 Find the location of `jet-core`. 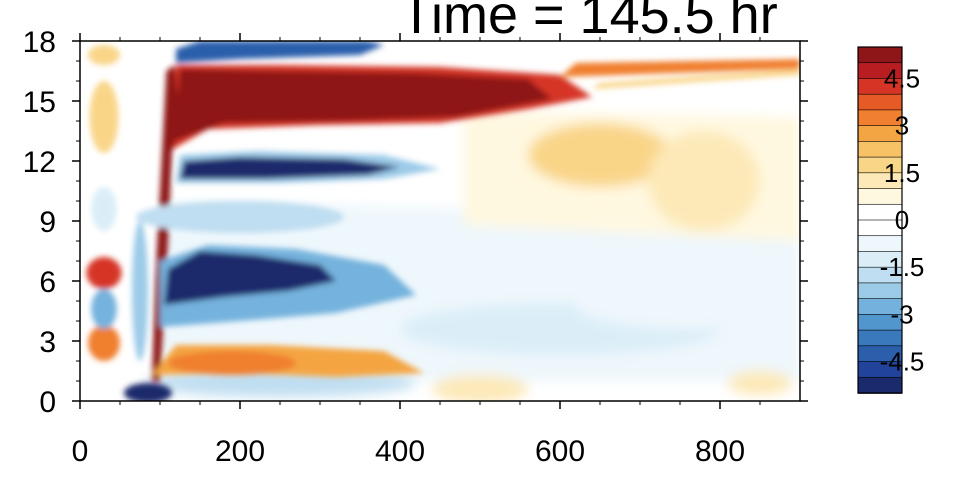

jet-core is located at coordinates (363, 105).